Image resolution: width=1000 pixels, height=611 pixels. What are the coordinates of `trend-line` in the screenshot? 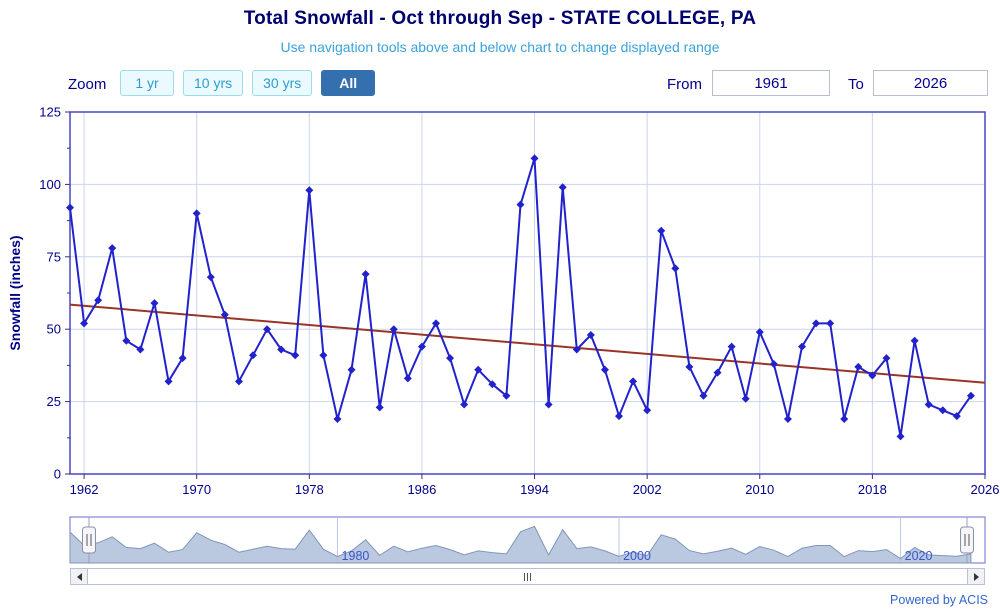 It's located at (527, 343).